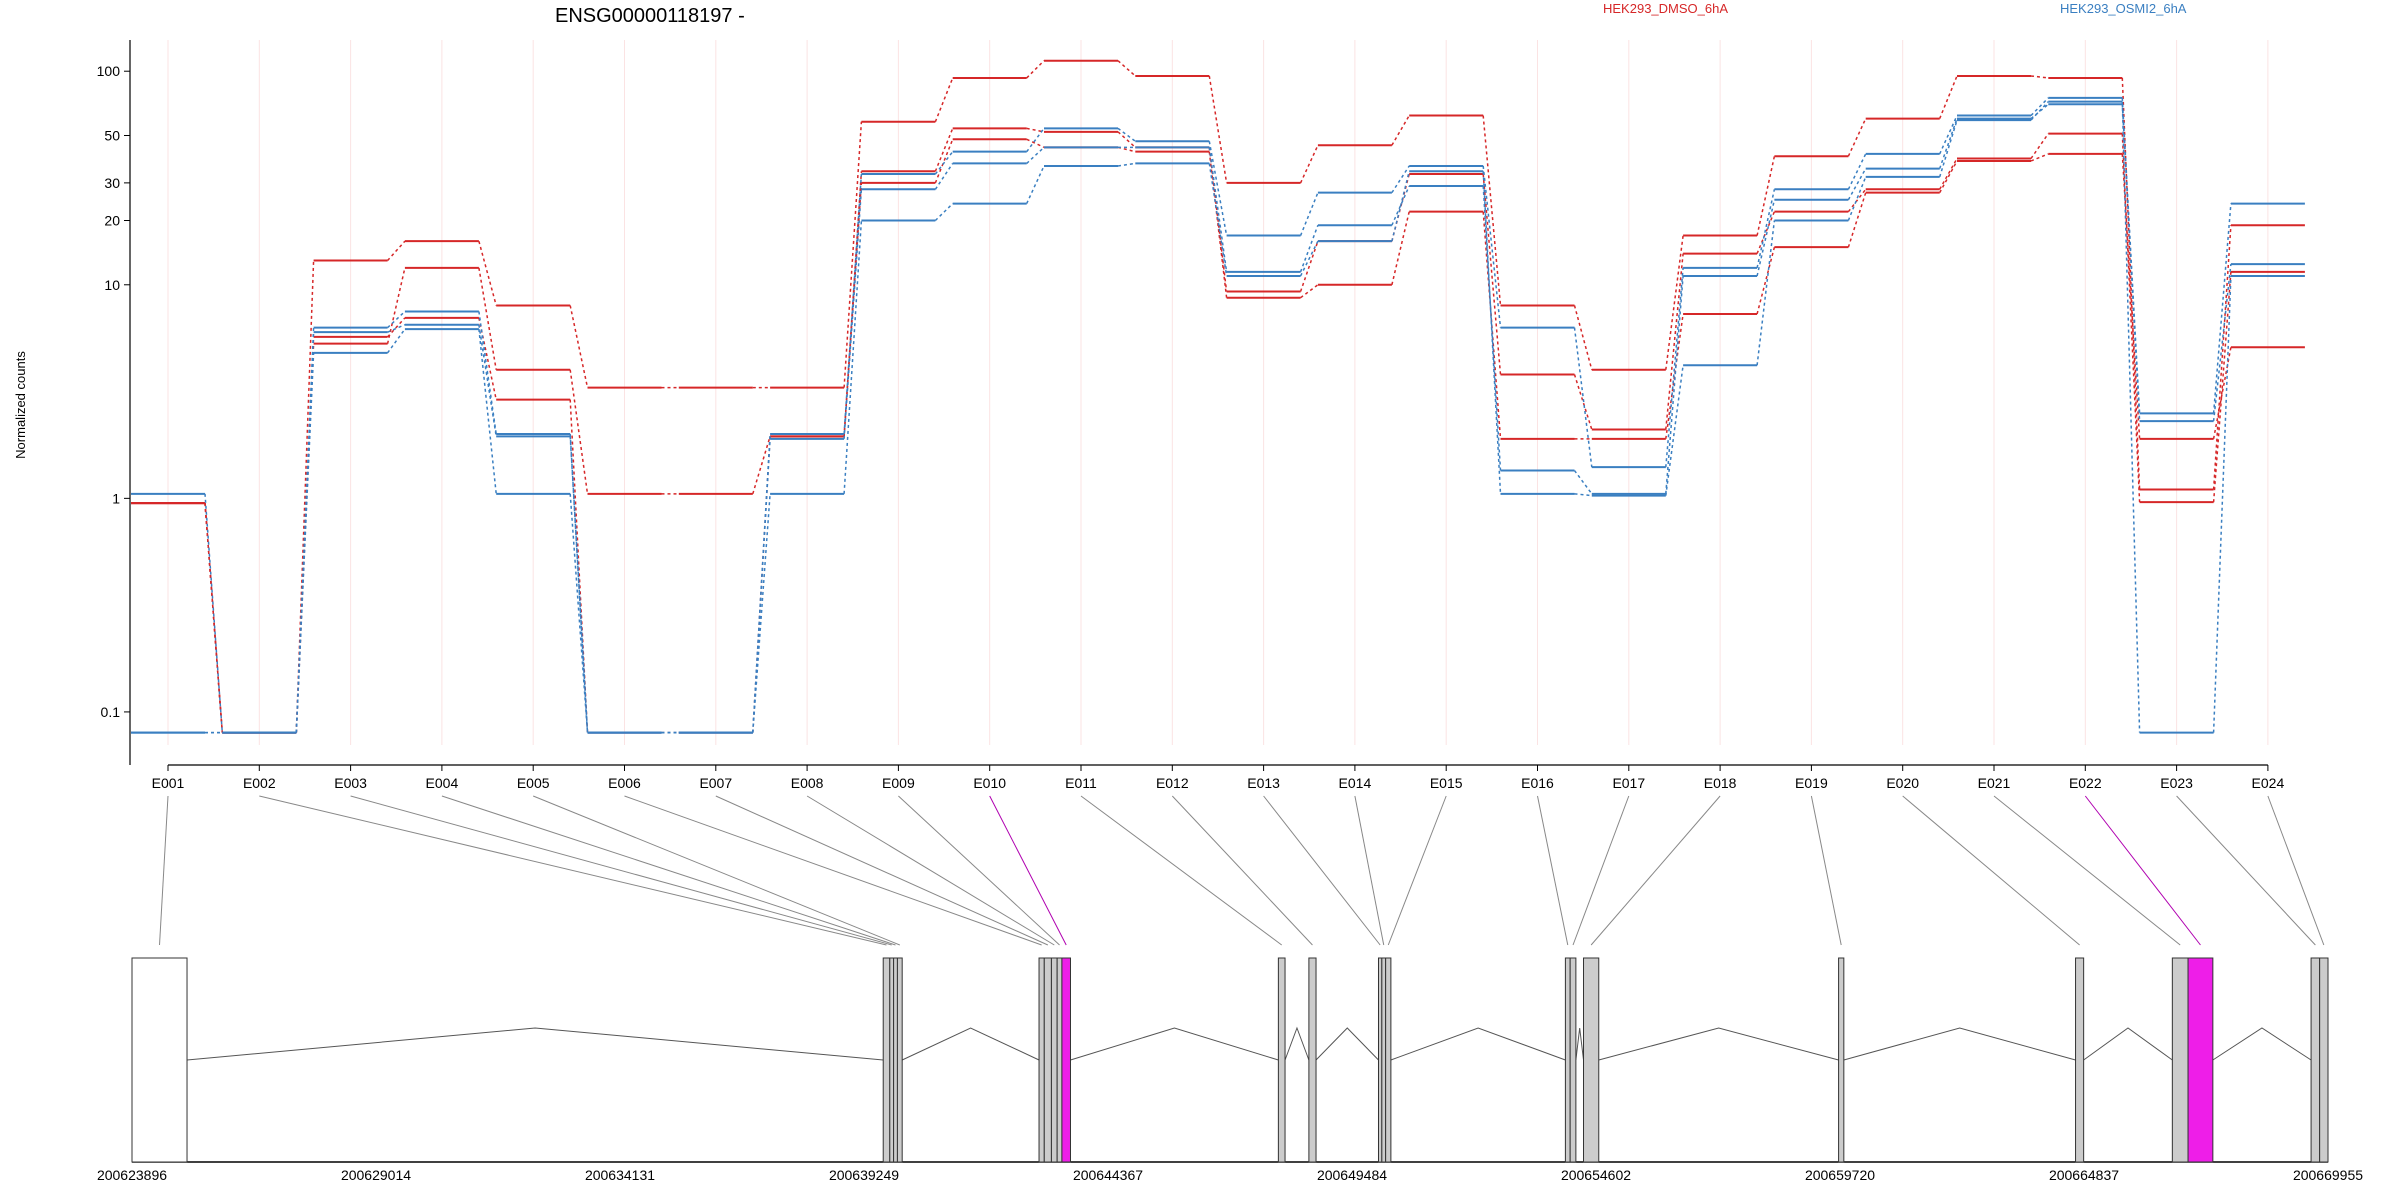 The height and width of the screenshot is (1200, 2400). What do you see at coordinates (1172, 783) in the screenshot?
I see `x-tick-label-E012: E012` at bounding box center [1172, 783].